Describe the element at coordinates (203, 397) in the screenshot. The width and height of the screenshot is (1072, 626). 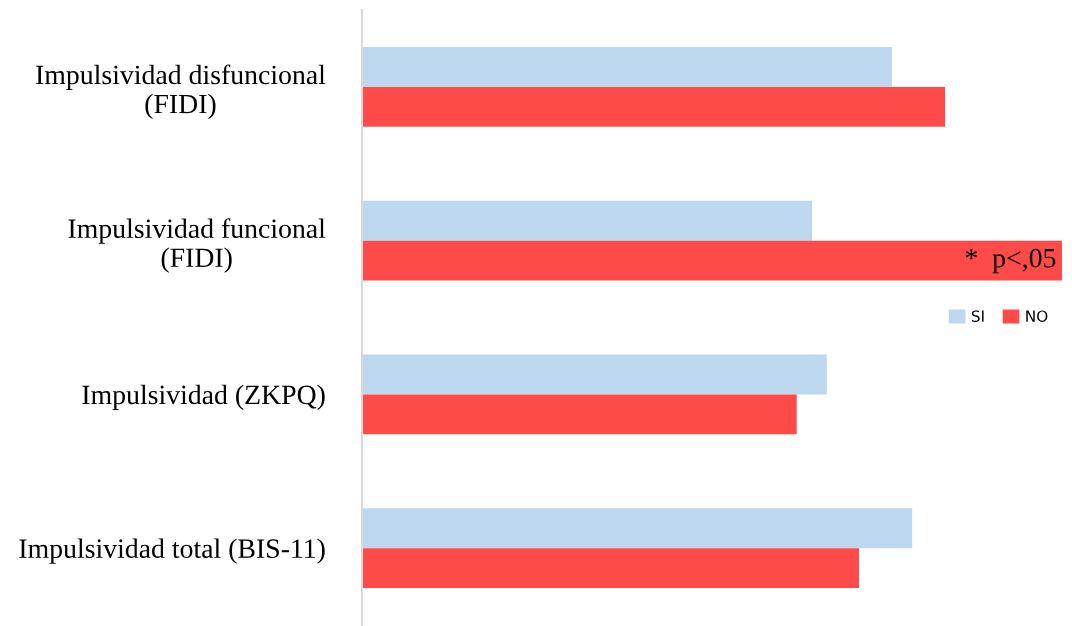
I see `y-tick-label: Impulsividad (ZKPQ)` at that location.